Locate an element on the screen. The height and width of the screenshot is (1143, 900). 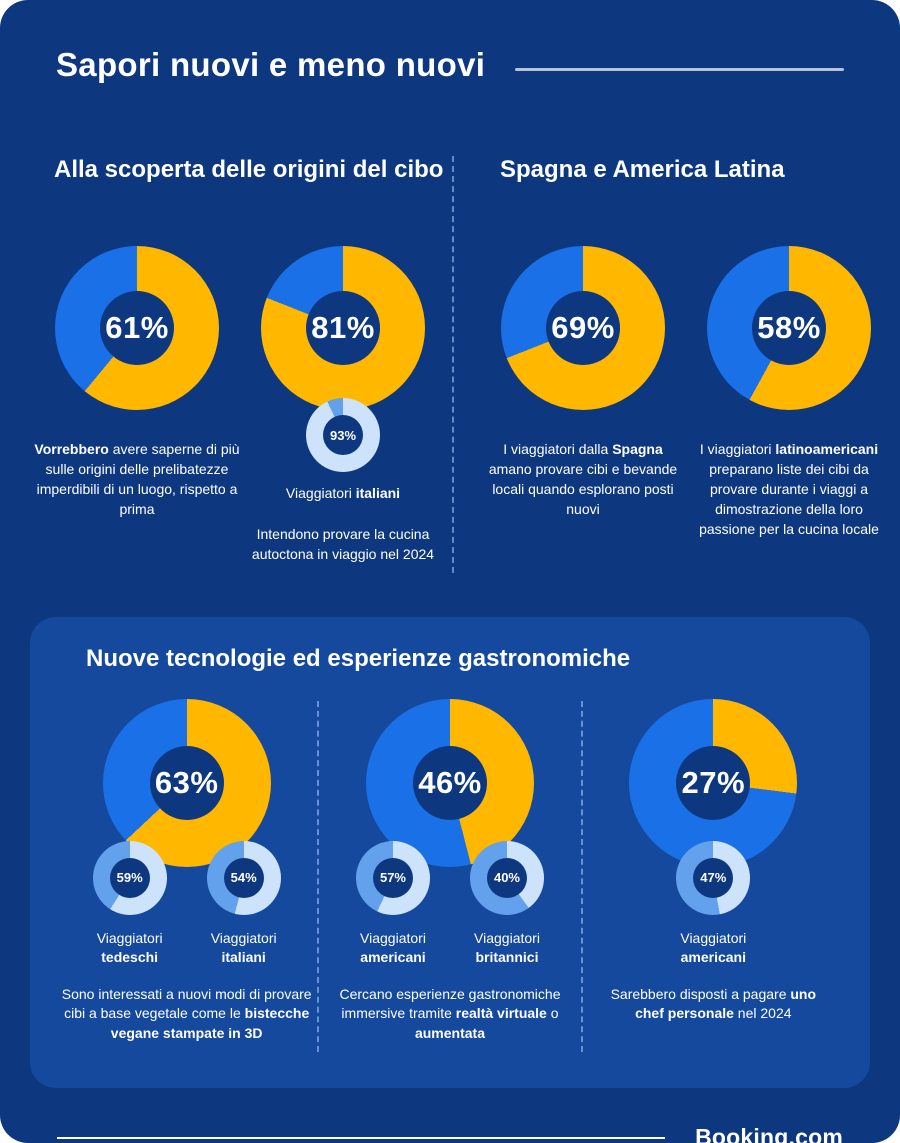
donut-hole: 61% is located at coordinates (137, 328).